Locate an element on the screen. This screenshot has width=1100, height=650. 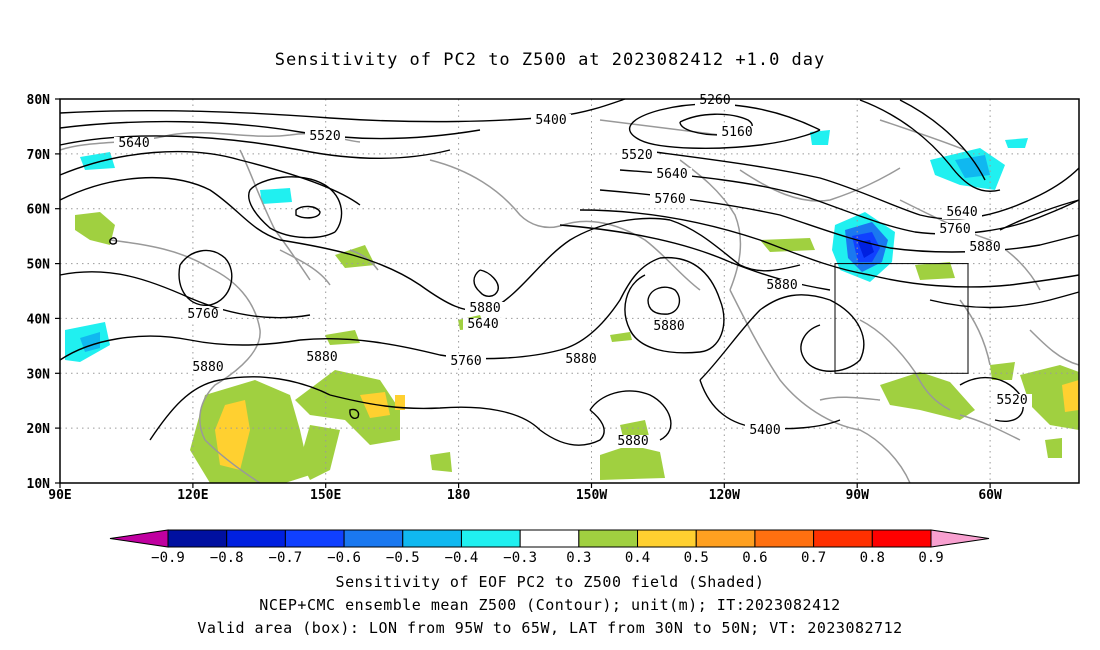
lon-label: 90E is located at coordinates (59, 495).